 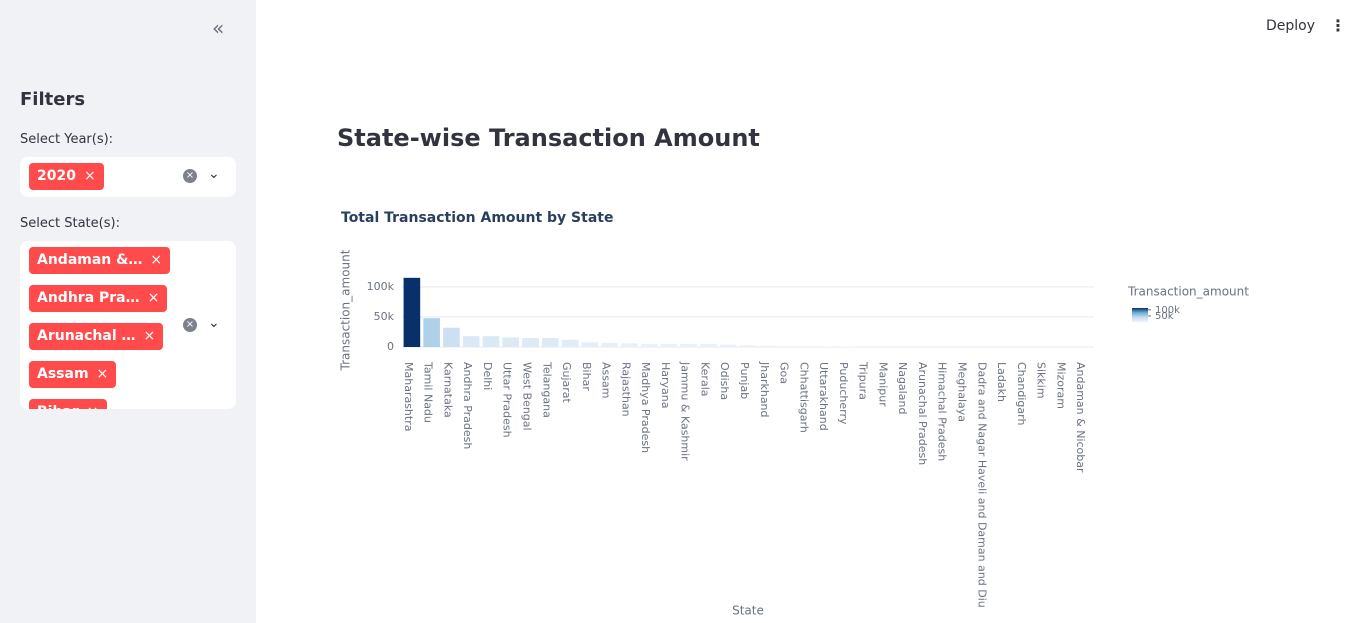 What do you see at coordinates (863, 380) in the screenshot?
I see `x-tick-label: Tripura` at bounding box center [863, 380].